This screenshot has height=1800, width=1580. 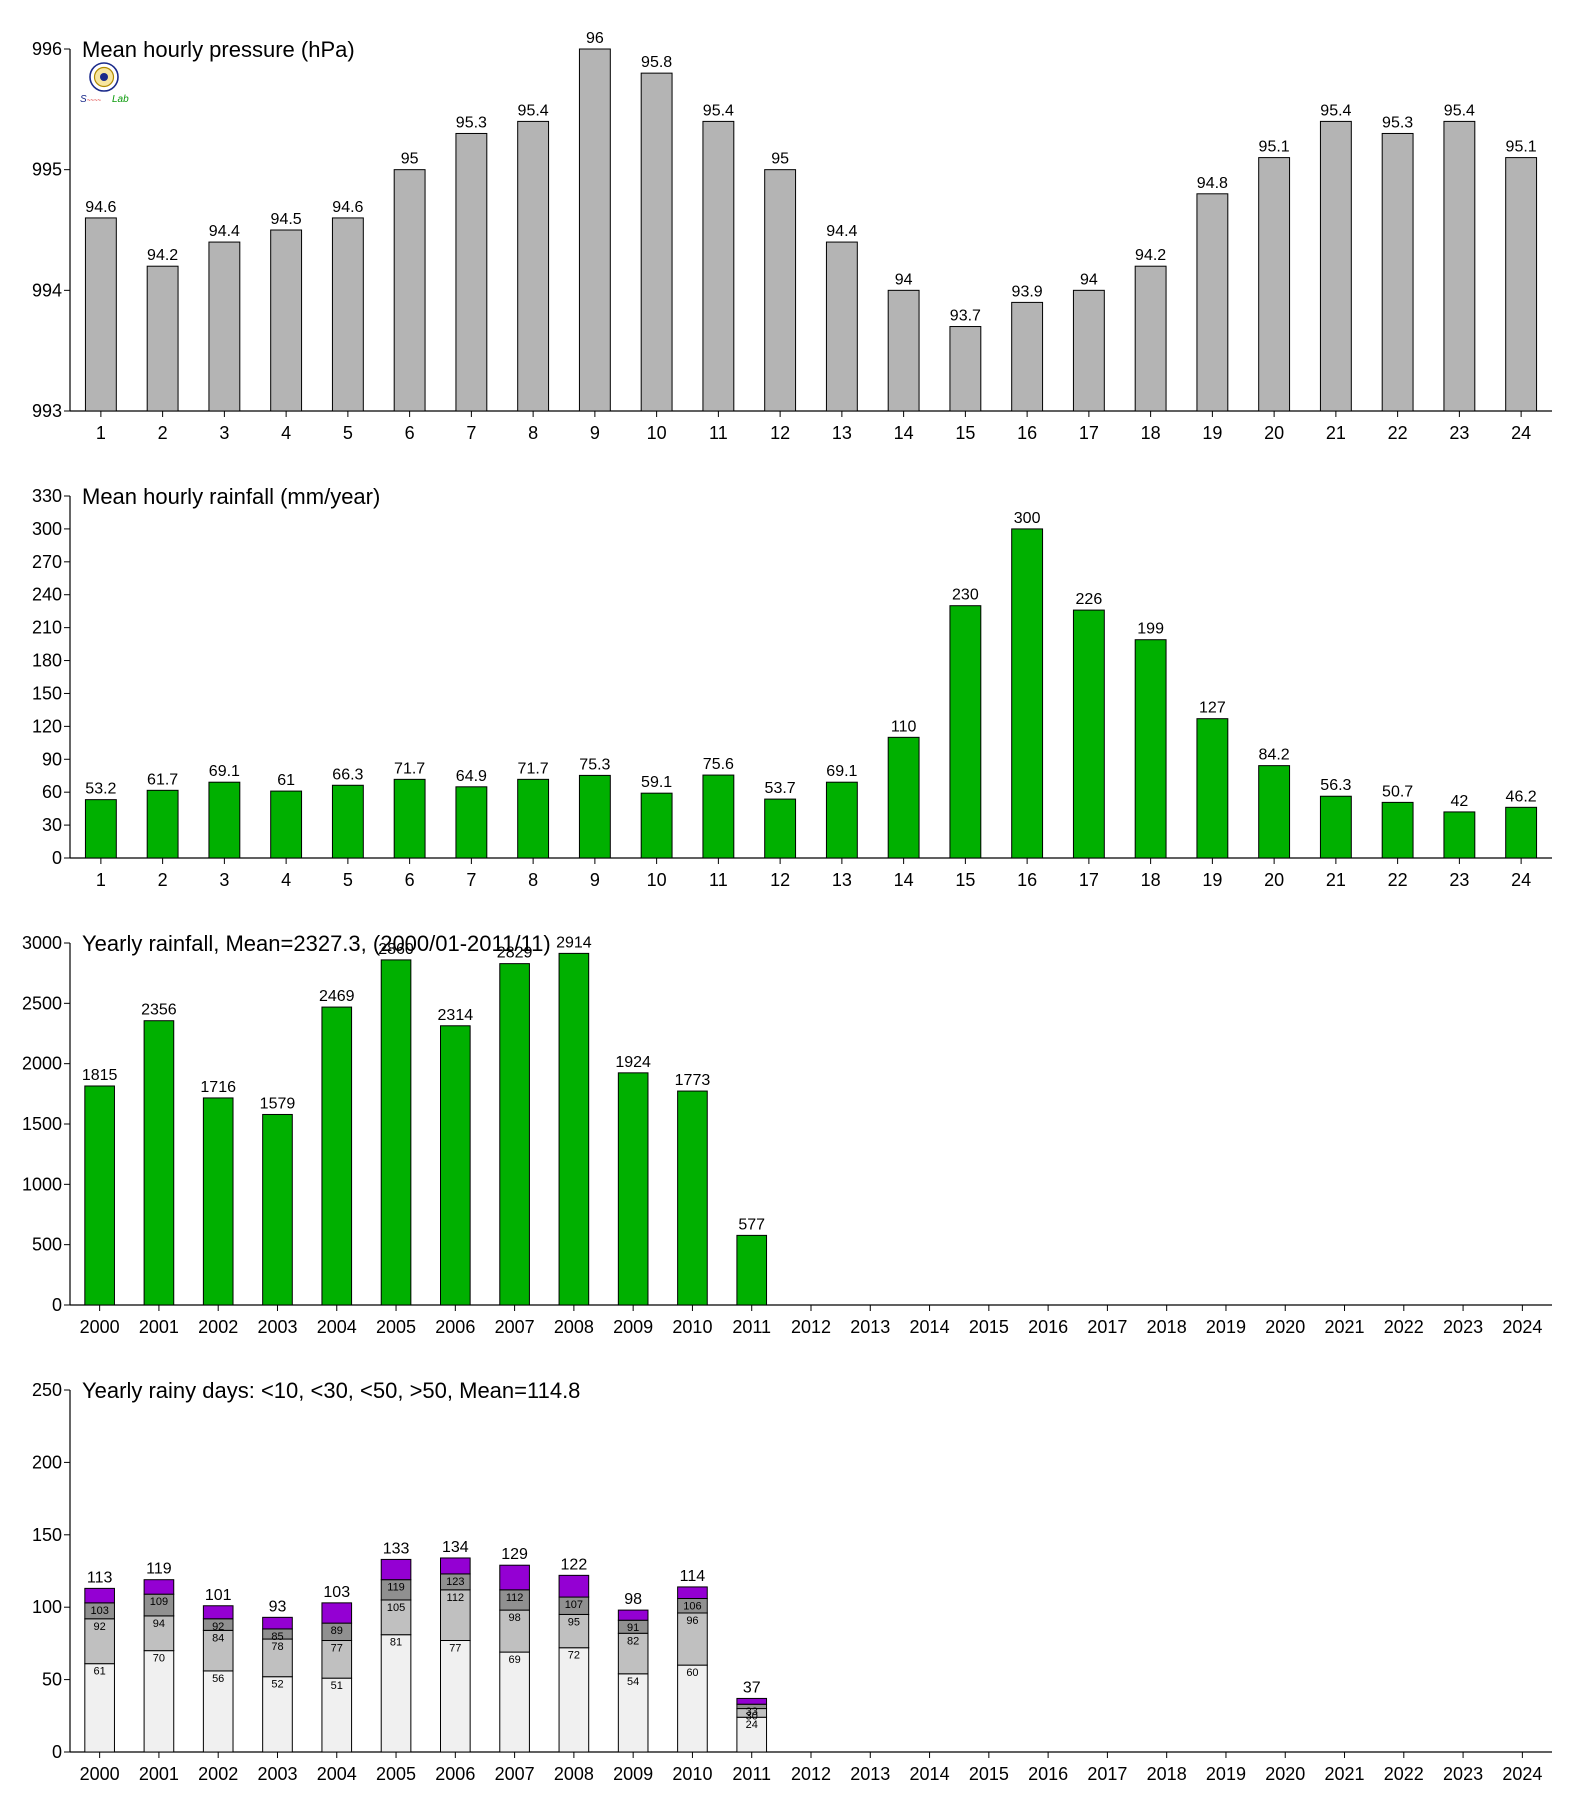 I want to click on x-tick-label-rainy_days: 2020, so click(x=1285, y=1774).